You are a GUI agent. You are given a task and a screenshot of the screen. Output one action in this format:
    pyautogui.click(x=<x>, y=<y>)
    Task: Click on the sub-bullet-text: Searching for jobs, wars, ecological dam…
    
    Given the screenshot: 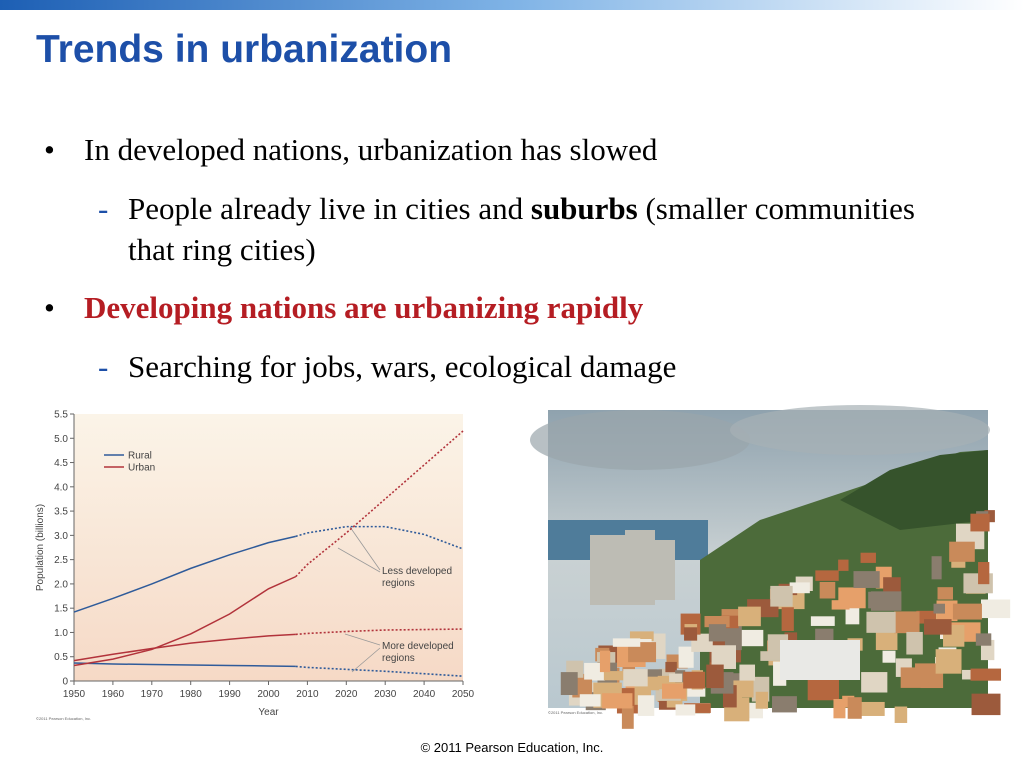 What is the action you would take?
    pyautogui.click(x=402, y=366)
    